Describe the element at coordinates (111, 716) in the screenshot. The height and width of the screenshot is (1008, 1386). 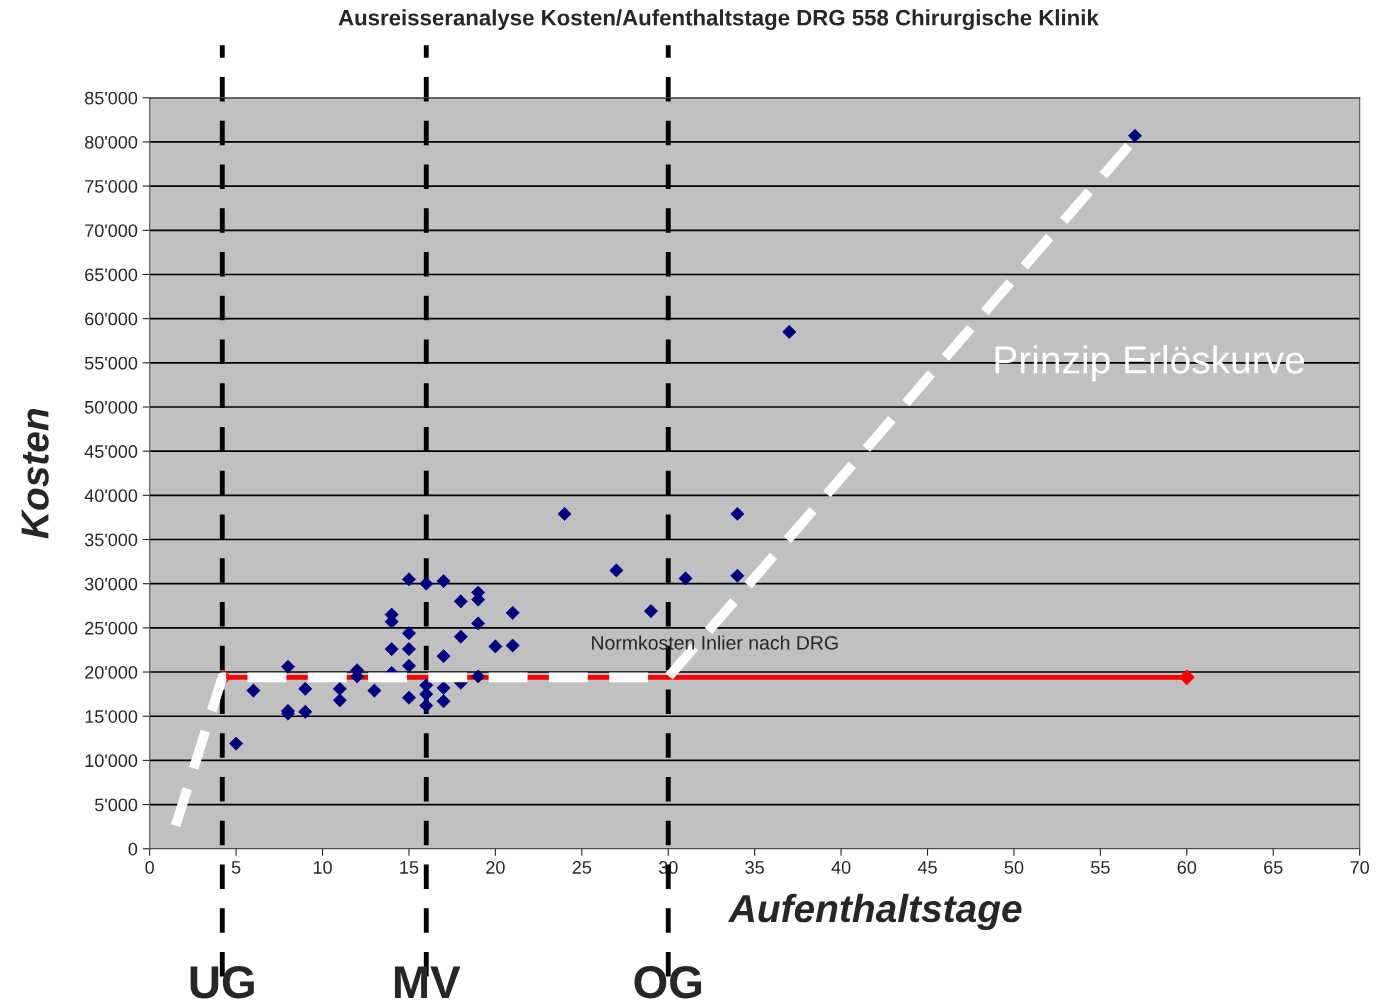
I see `y-tick-label: 15'000` at that location.